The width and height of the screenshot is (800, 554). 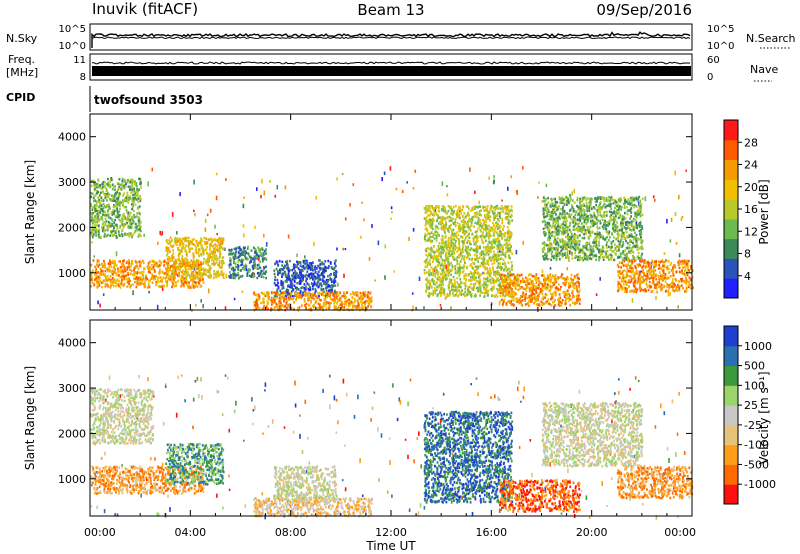 I want to click on beam-title: Beam 13, so click(x=390, y=10).